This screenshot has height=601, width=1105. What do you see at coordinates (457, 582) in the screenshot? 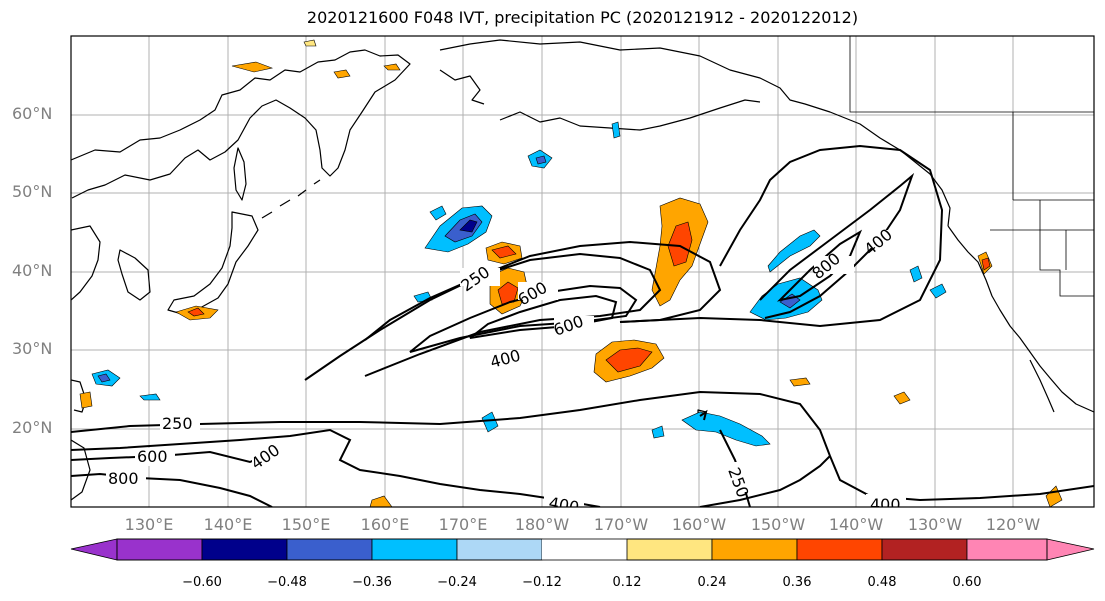
I see `colorbar-tick: −0.24` at bounding box center [457, 582].